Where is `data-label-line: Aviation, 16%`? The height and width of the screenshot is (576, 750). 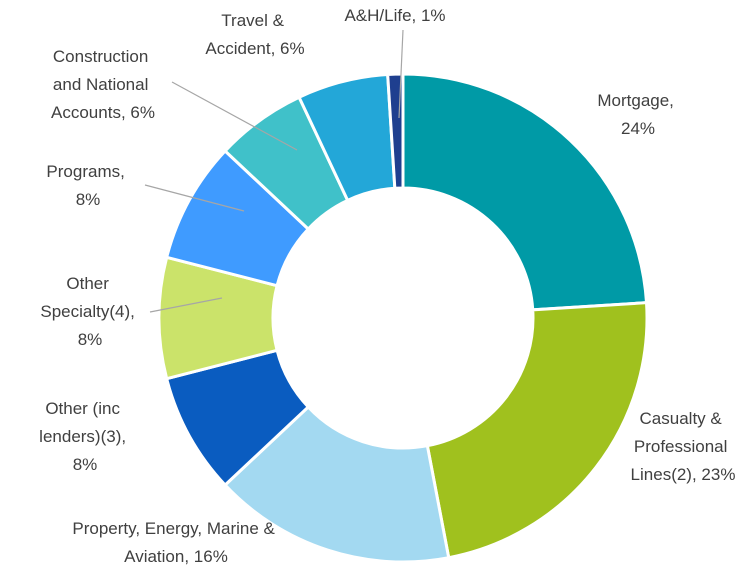 data-label-line: Aviation, 16% is located at coordinates (176, 556).